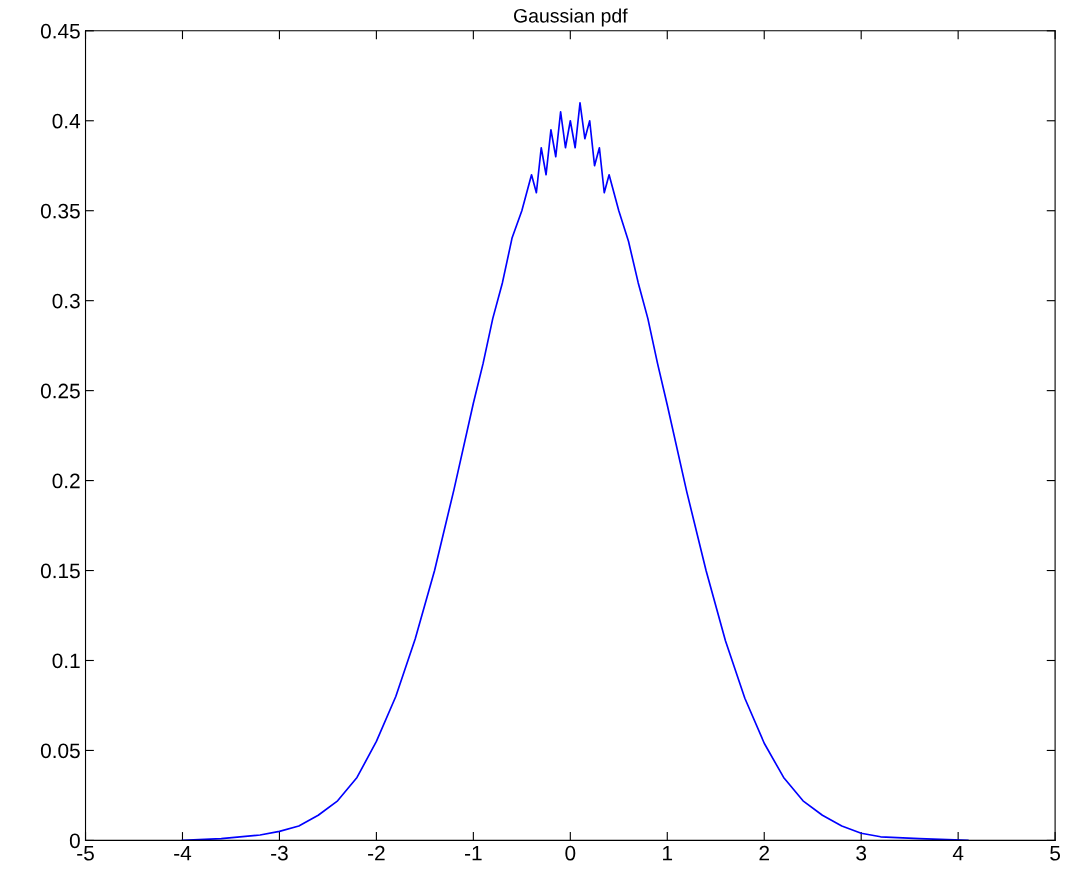  What do you see at coordinates (279, 853) in the screenshot?
I see `x-tick-label: -3` at bounding box center [279, 853].